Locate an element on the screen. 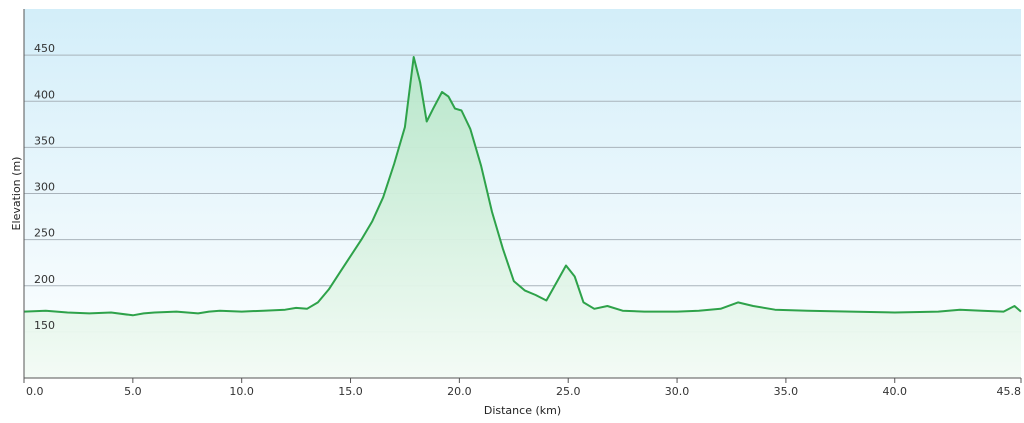 The height and width of the screenshot is (423, 1024). y-axis-label: Elevation (m) is located at coordinates (16, 194).